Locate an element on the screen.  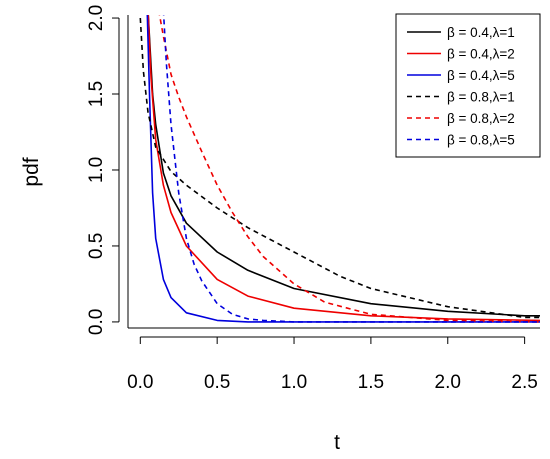
y-tick-label: 0.5 is located at coordinates (96, 246).